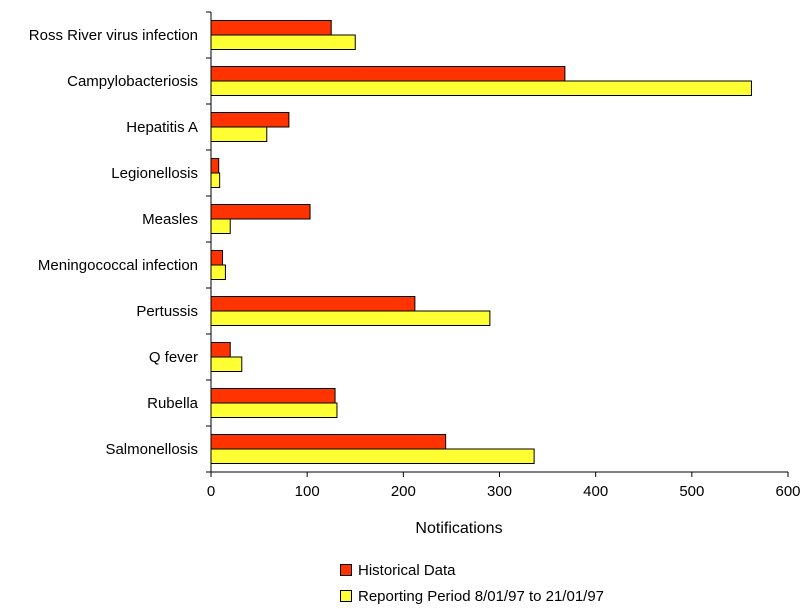 The height and width of the screenshot is (609, 804). I want to click on bar-q-fever-reporting-period, so click(226, 364).